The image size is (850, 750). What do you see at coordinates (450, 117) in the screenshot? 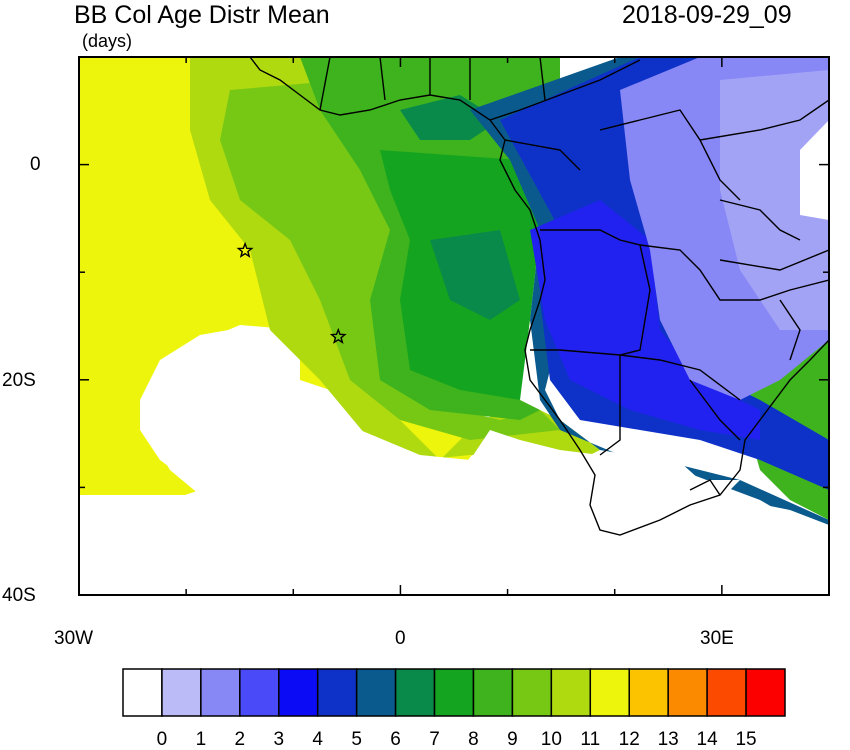
I see `region-darkgreen-north` at bounding box center [450, 117].